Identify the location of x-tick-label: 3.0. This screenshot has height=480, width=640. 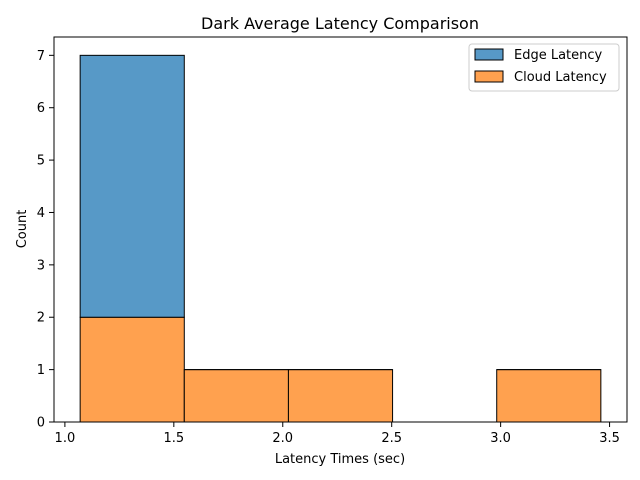
(500, 438).